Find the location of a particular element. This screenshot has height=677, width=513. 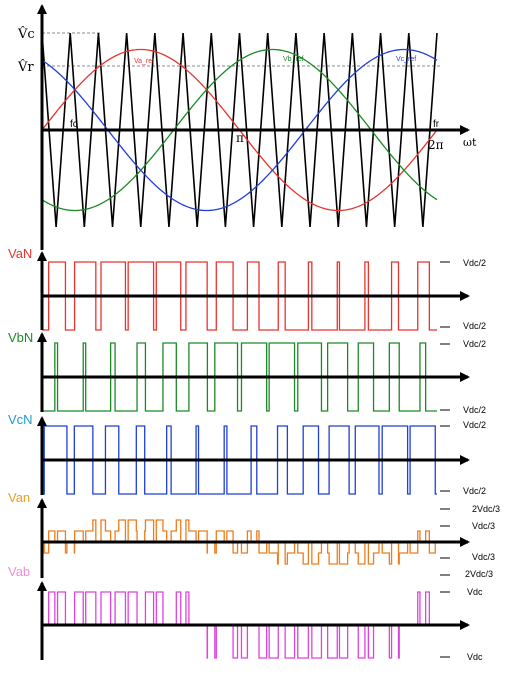

fr-label: fr is located at coordinates (436, 124).